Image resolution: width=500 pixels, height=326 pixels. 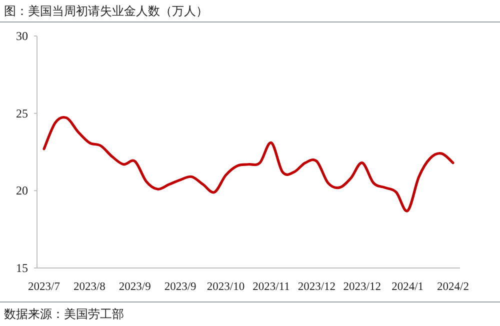 What do you see at coordinates (271, 287) in the screenshot?
I see `x-tick-label: 2023/11` at bounding box center [271, 287].